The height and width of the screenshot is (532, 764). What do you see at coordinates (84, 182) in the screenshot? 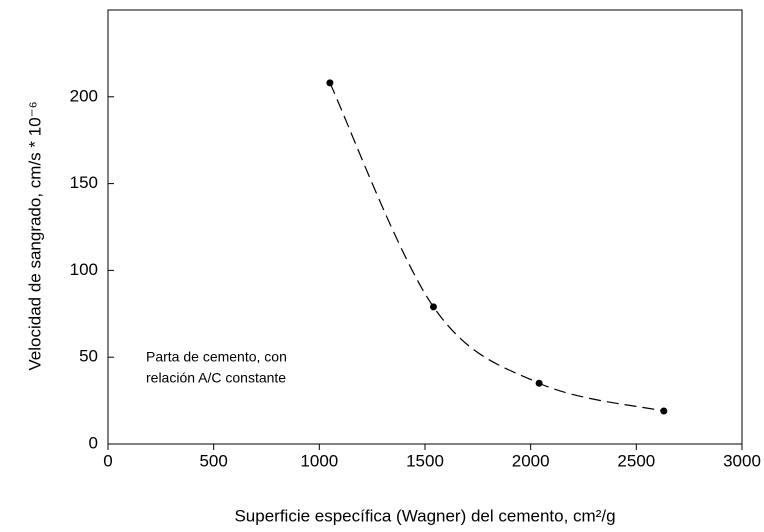
I see `y-tick-label: 150` at bounding box center [84, 182].